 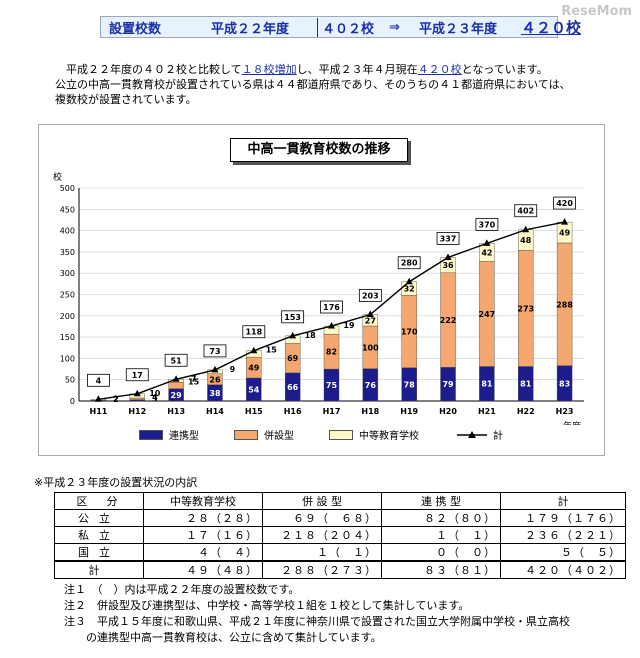 What do you see at coordinates (293, 358) in the screenshot?
I see `bar-value-label: 69` at bounding box center [293, 358].